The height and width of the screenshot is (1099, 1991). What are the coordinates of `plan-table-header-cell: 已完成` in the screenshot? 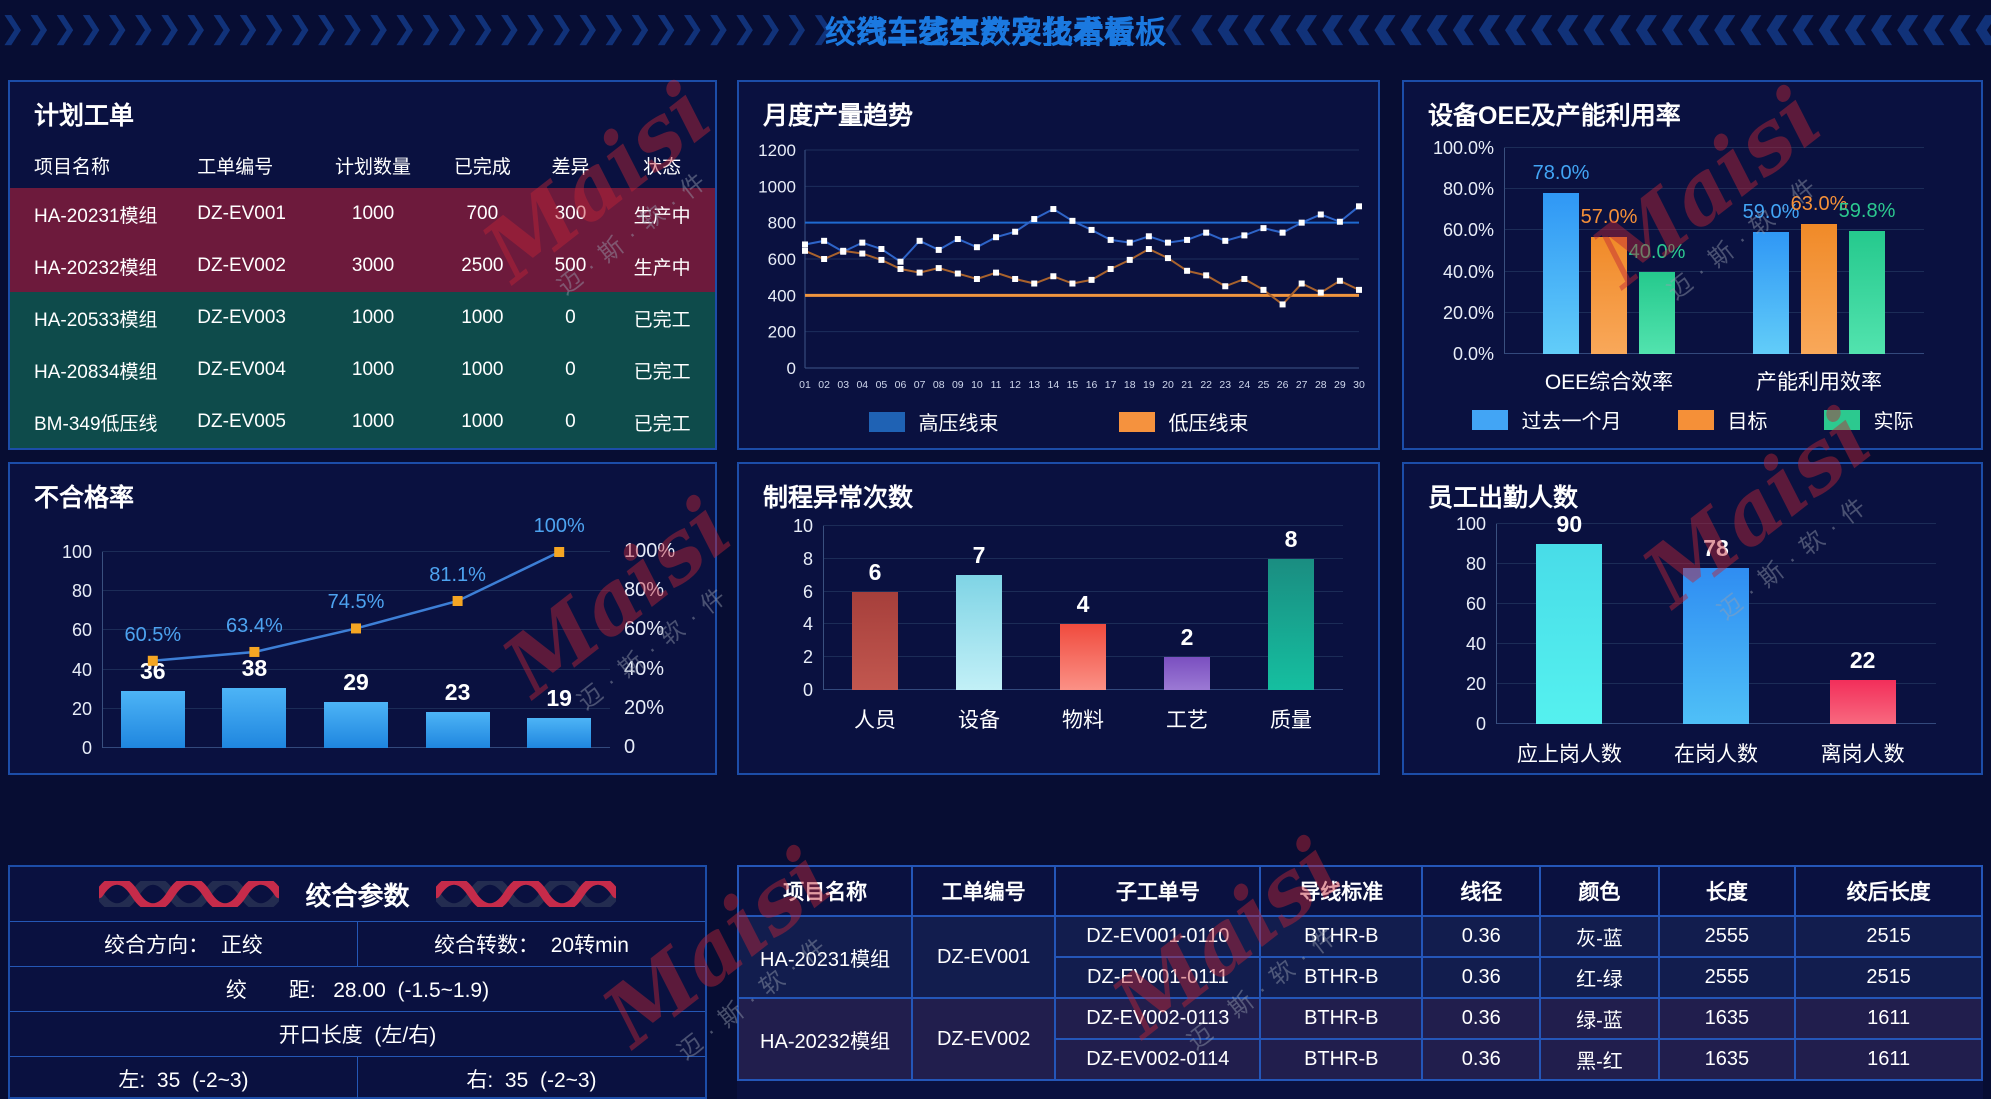 It's located at (482, 167).